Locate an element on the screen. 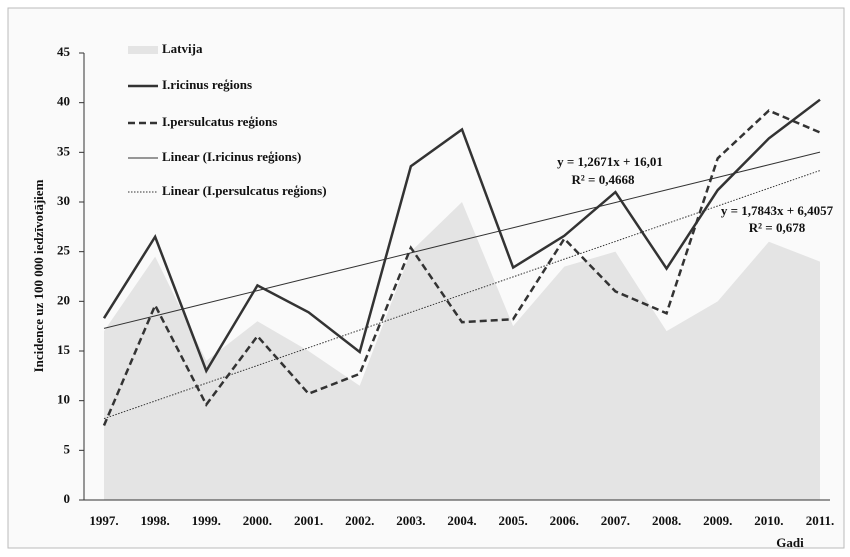  legend-label: Linear (I.persulcatus reģions) is located at coordinates (244, 190).